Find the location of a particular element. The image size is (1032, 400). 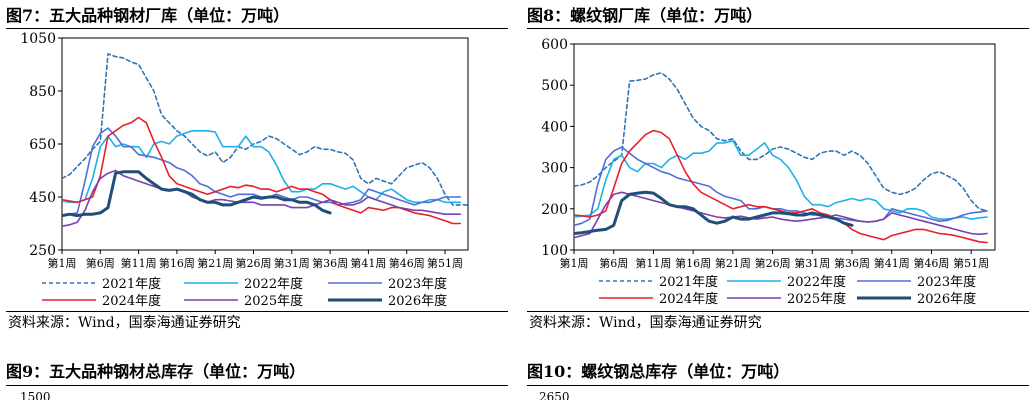

figure-9-partial-tick: 1500 is located at coordinates (35, 395).